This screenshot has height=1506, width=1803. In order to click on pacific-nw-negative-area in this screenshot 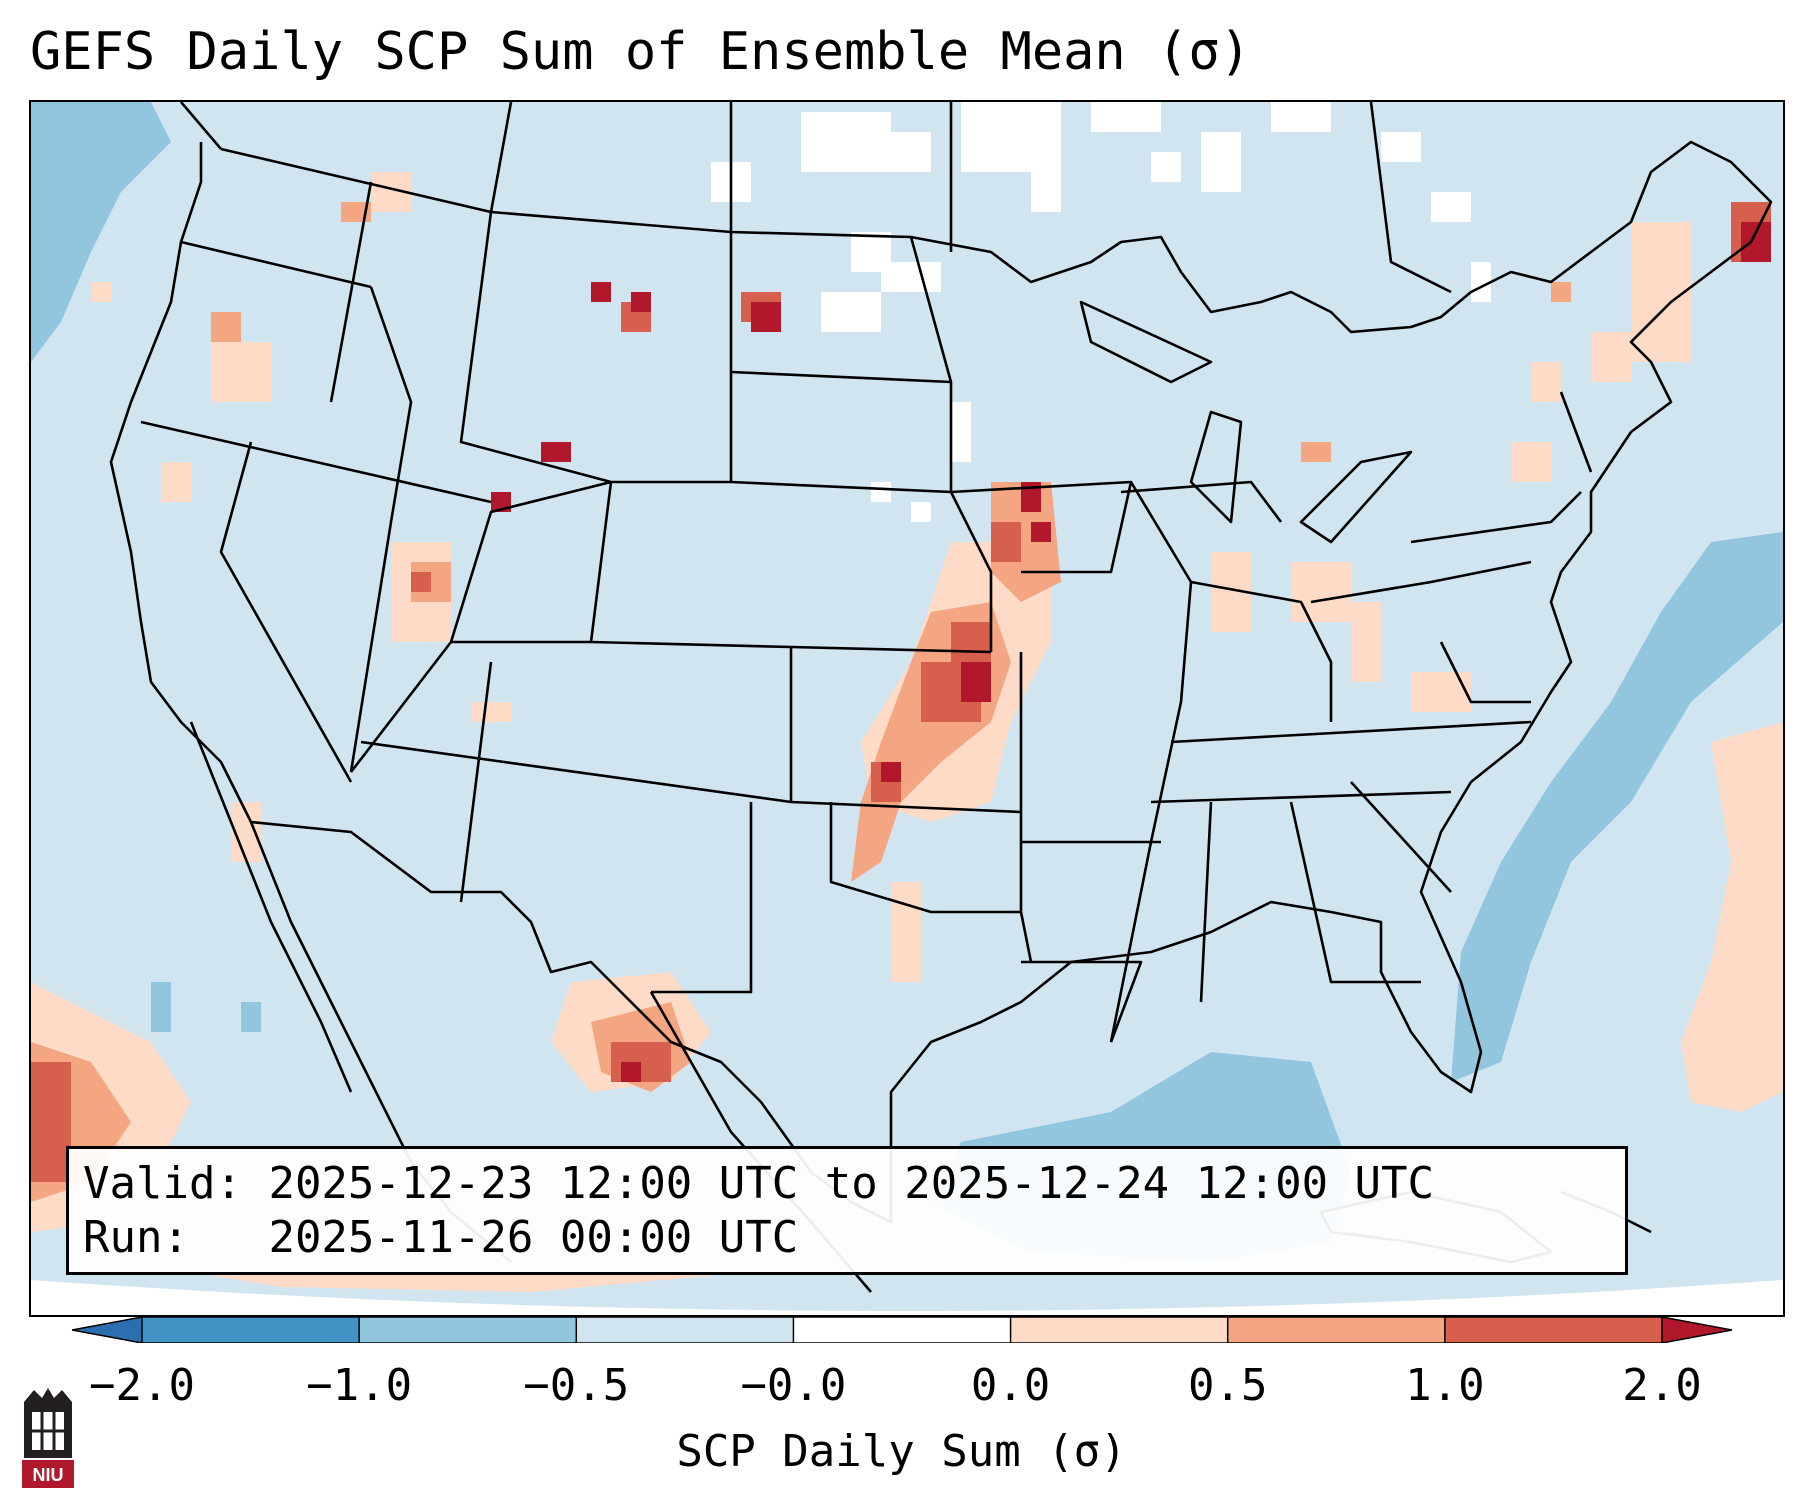, I will do `click(101, 232)`.